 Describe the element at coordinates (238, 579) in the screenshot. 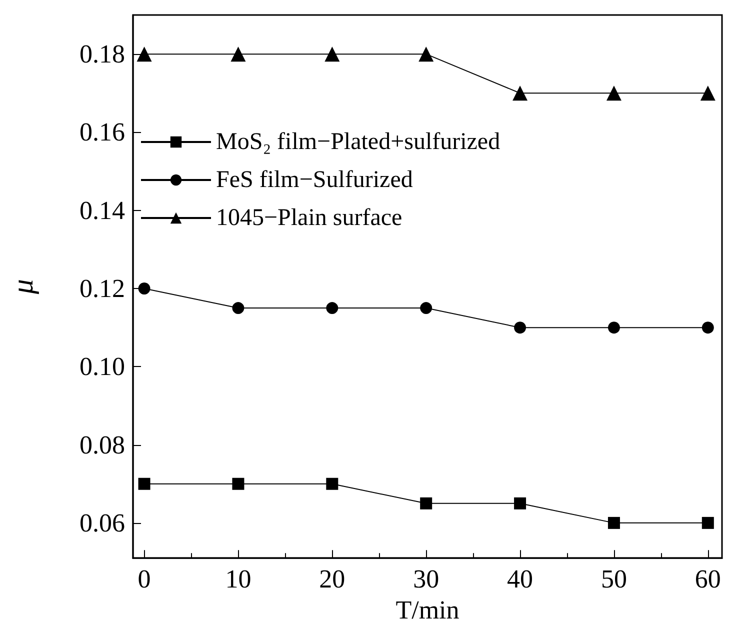

I see `x-tick-label: 10` at that location.